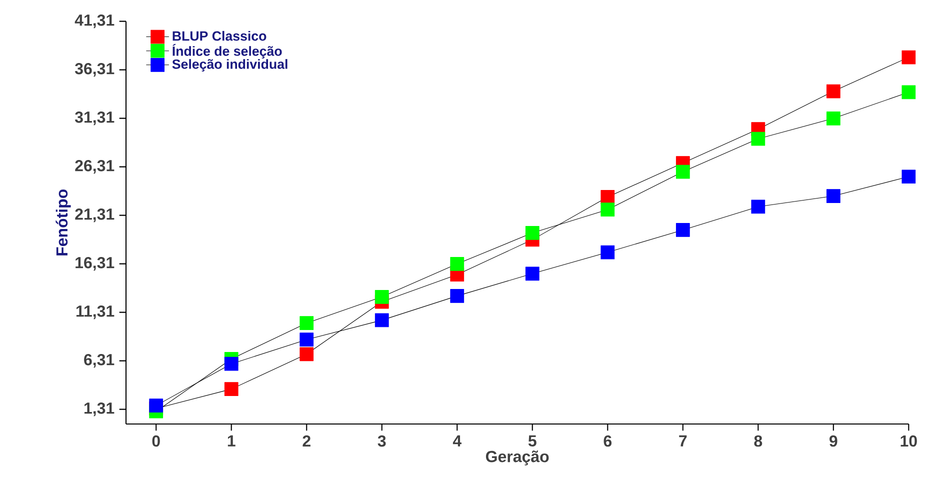 Image resolution: width=926 pixels, height=484 pixels. Describe the element at coordinates (758, 441) in the screenshot. I see `x-tick-label: 8` at that location.